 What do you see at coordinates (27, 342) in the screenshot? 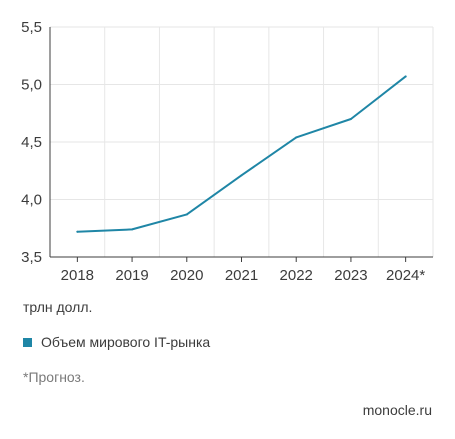
I see `legend-swatch` at bounding box center [27, 342].